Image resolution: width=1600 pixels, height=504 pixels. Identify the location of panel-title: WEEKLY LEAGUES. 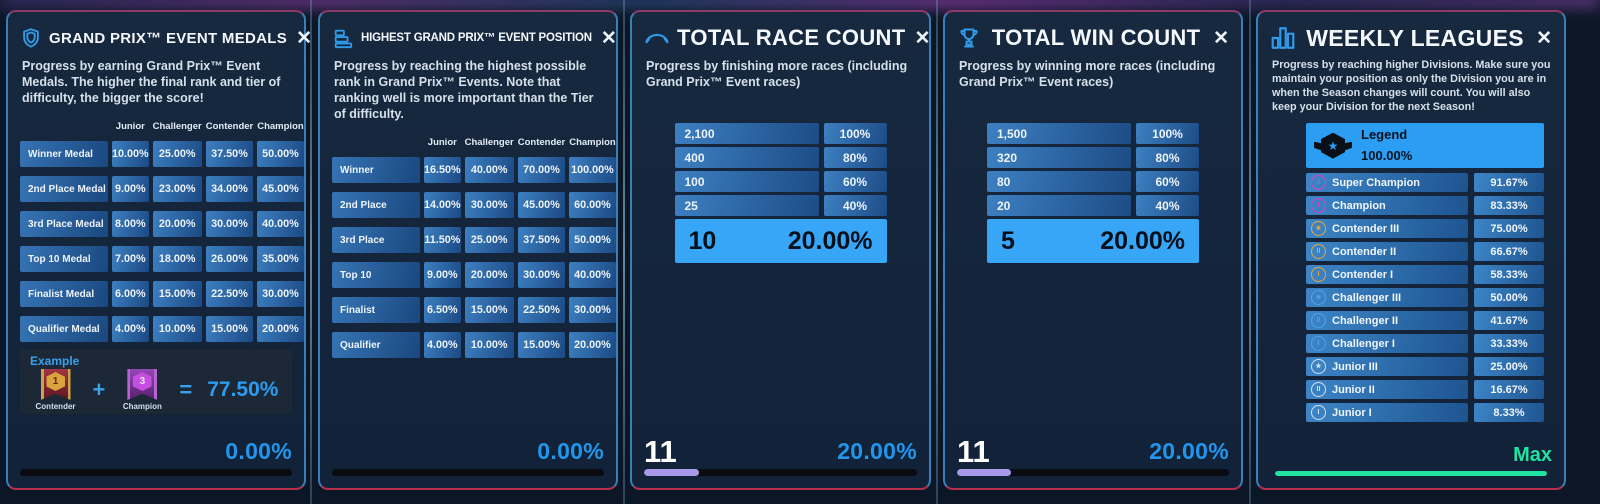
(1415, 37).